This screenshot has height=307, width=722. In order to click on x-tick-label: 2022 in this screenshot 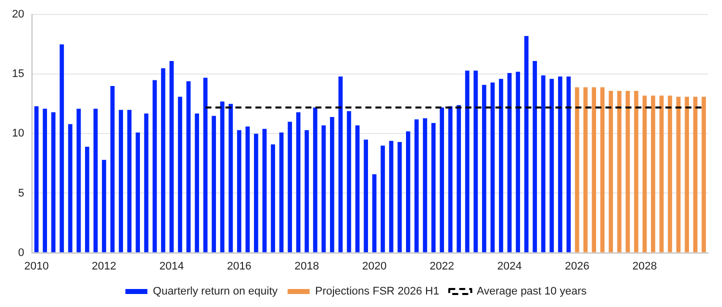, I will do `click(442, 266)`.